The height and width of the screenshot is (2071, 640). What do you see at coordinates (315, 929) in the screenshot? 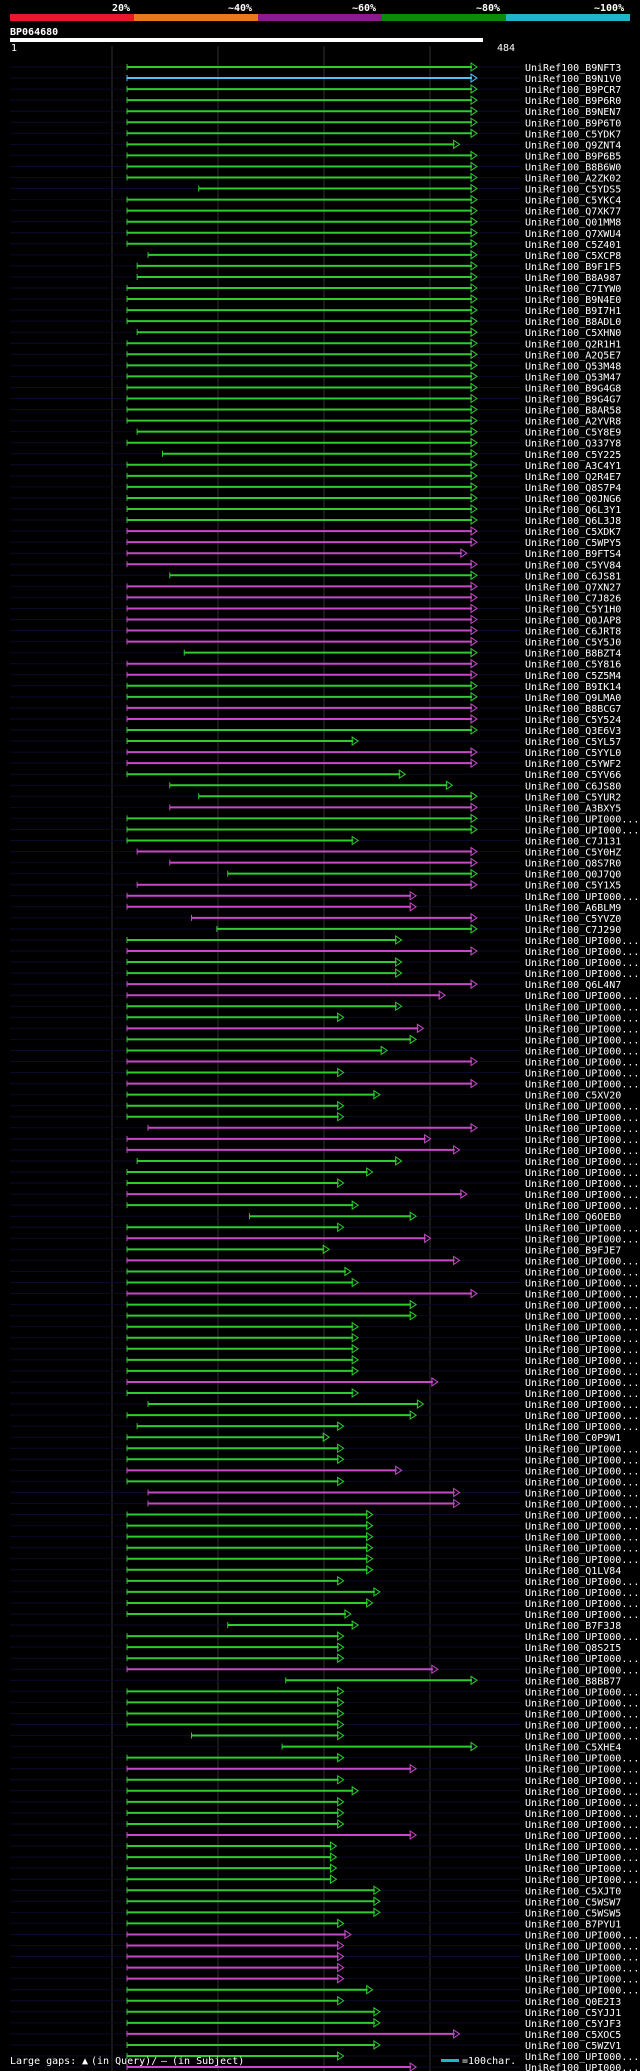
I see `hit-row: UniRef100_C7J290` at bounding box center [315, 929].